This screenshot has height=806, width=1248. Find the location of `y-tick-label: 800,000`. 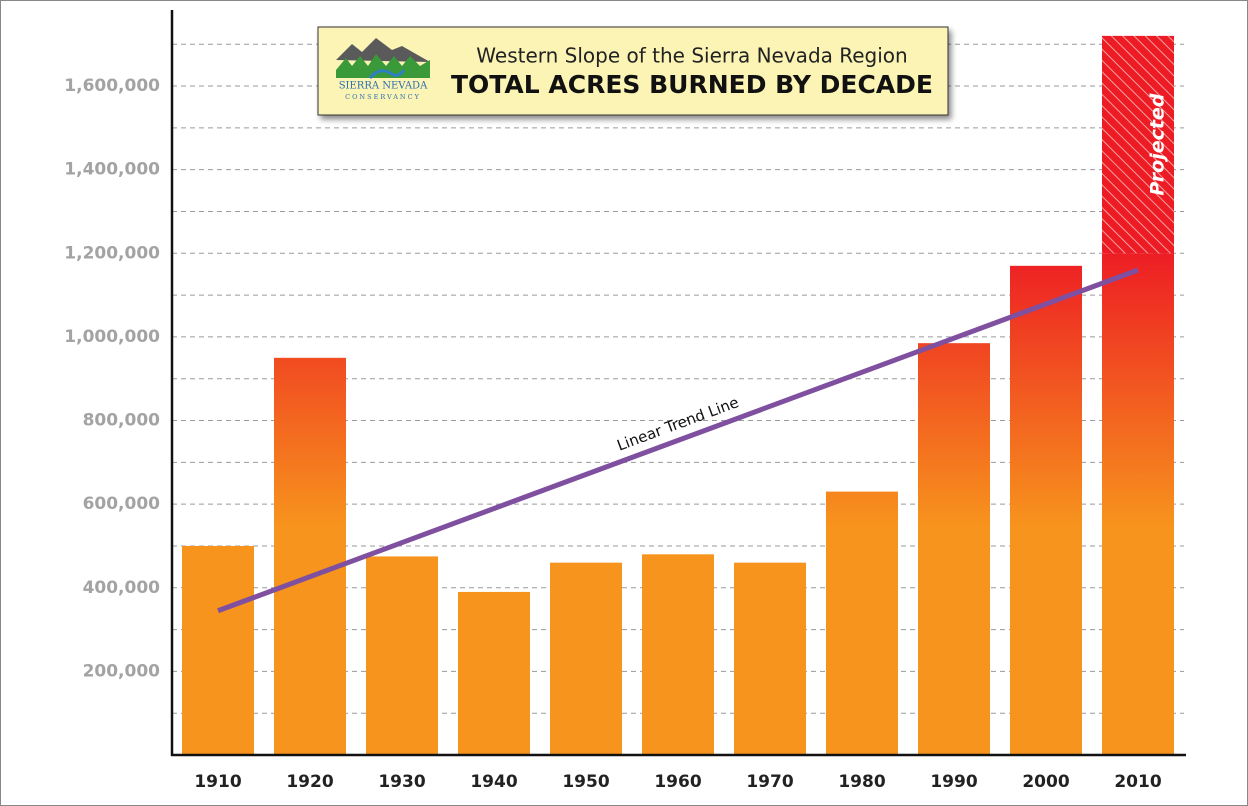

y-tick-label: 800,000 is located at coordinates (122, 421).